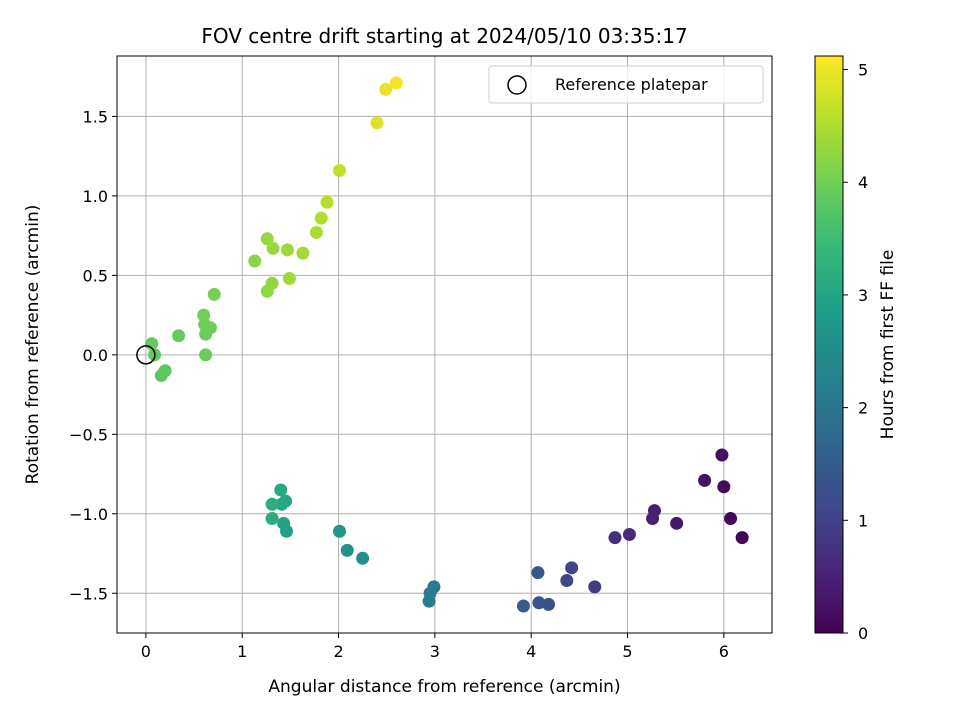  What do you see at coordinates (95, 355) in the screenshot?
I see `y-tick-label: 0.0` at bounding box center [95, 355].